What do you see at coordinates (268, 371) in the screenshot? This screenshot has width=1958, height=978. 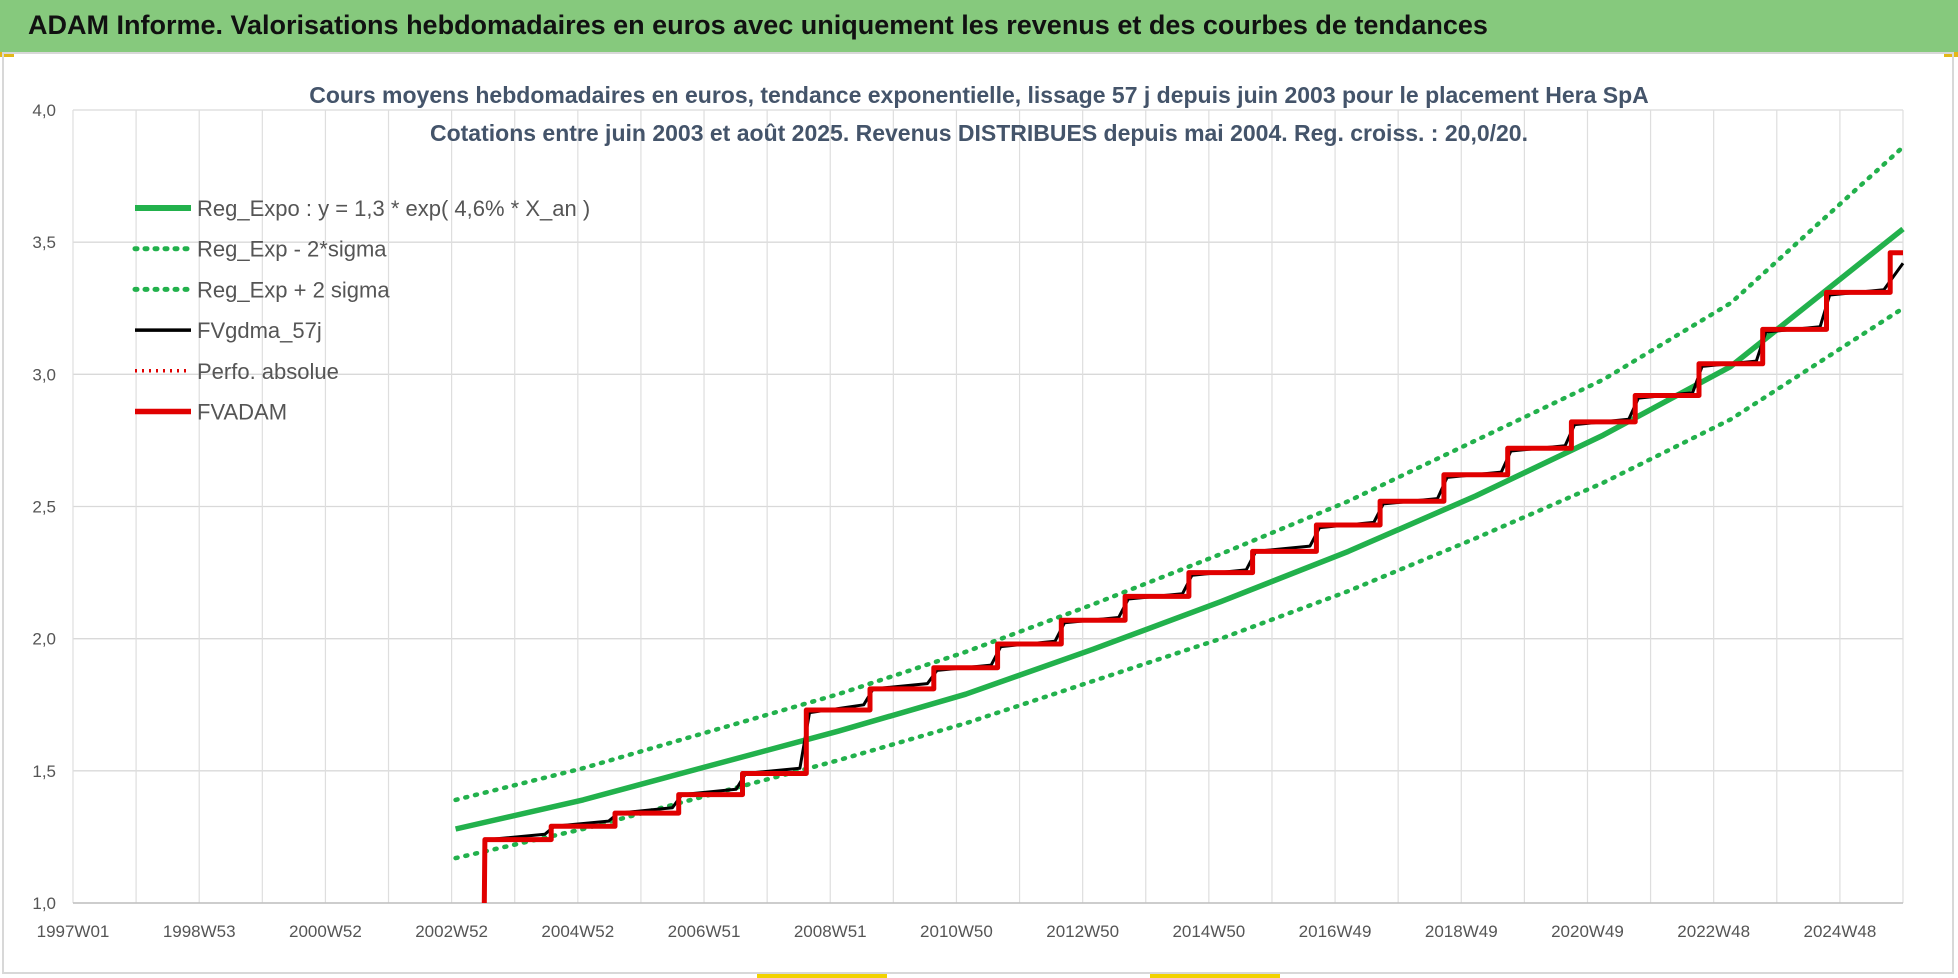 I see `legend-label: Perfo. absolue` at bounding box center [268, 371].